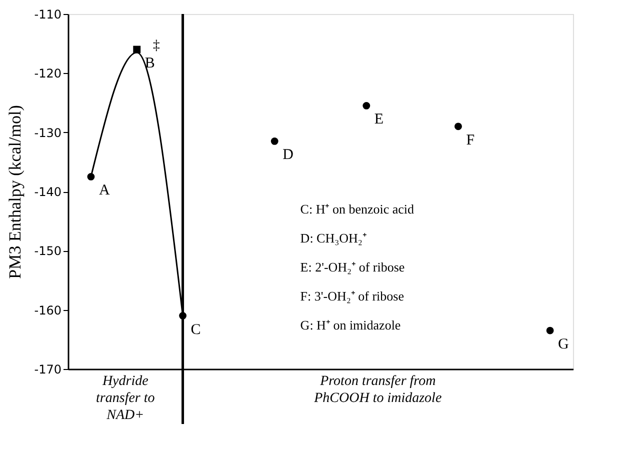 This screenshot has height=455, width=623. What do you see at coordinates (48, 310) in the screenshot?
I see `y-tick-label: -160` at bounding box center [48, 310].